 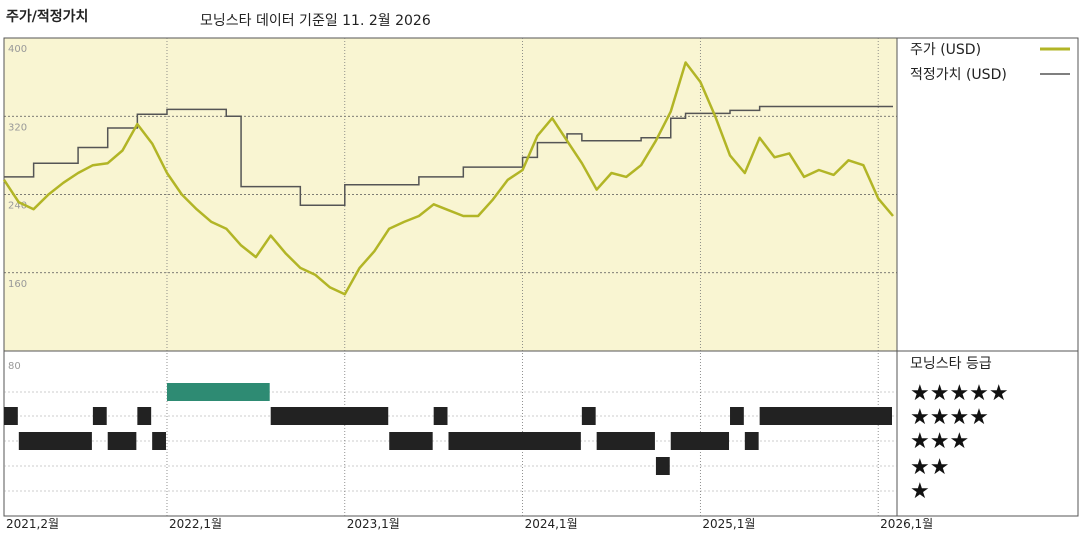 What do you see at coordinates (448, 429) in the screenshot?
I see `ratings-layer` at bounding box center [448, 429].